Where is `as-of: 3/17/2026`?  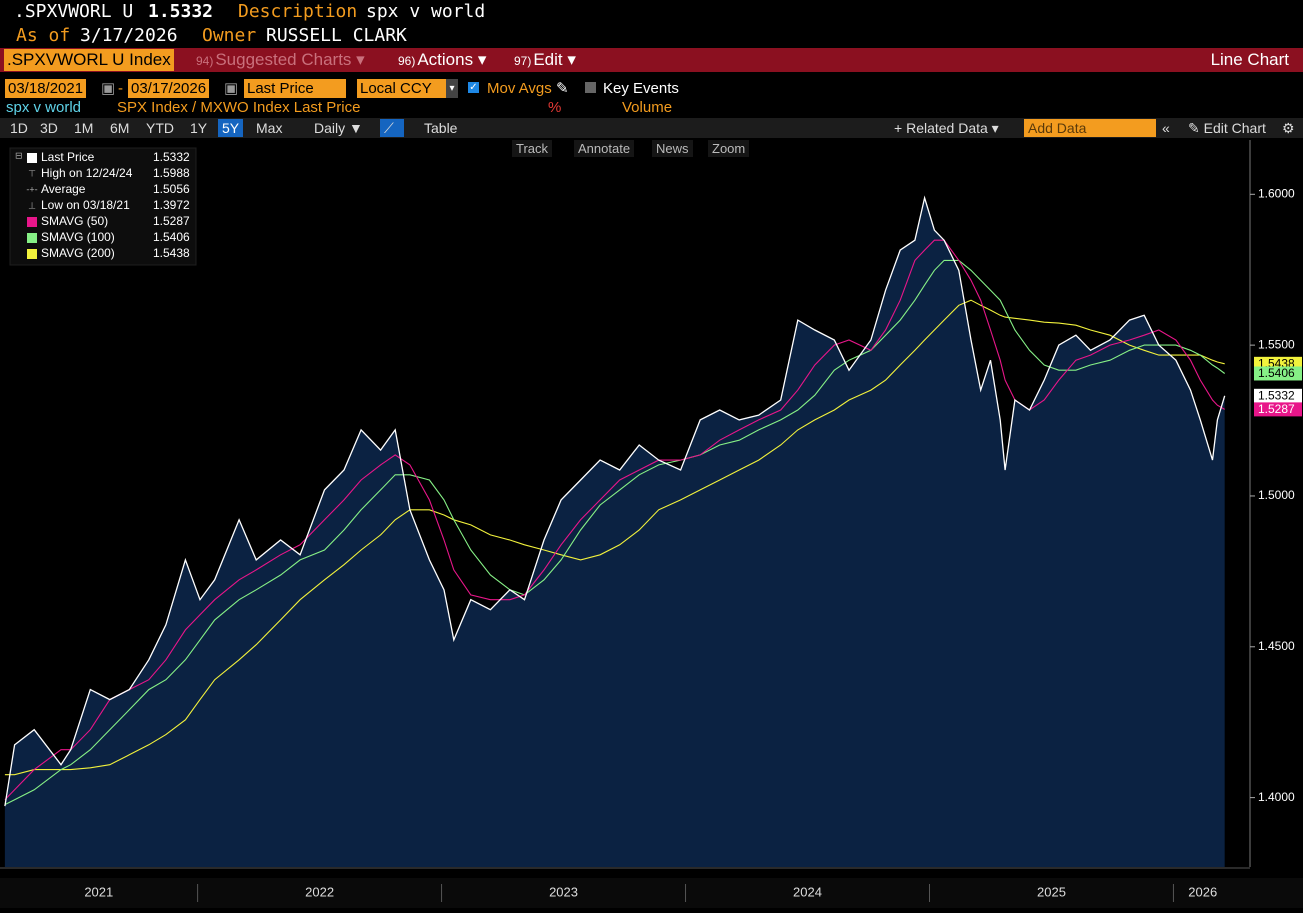 as-of: 3/17/2026 is located at coordinates (129, 35).